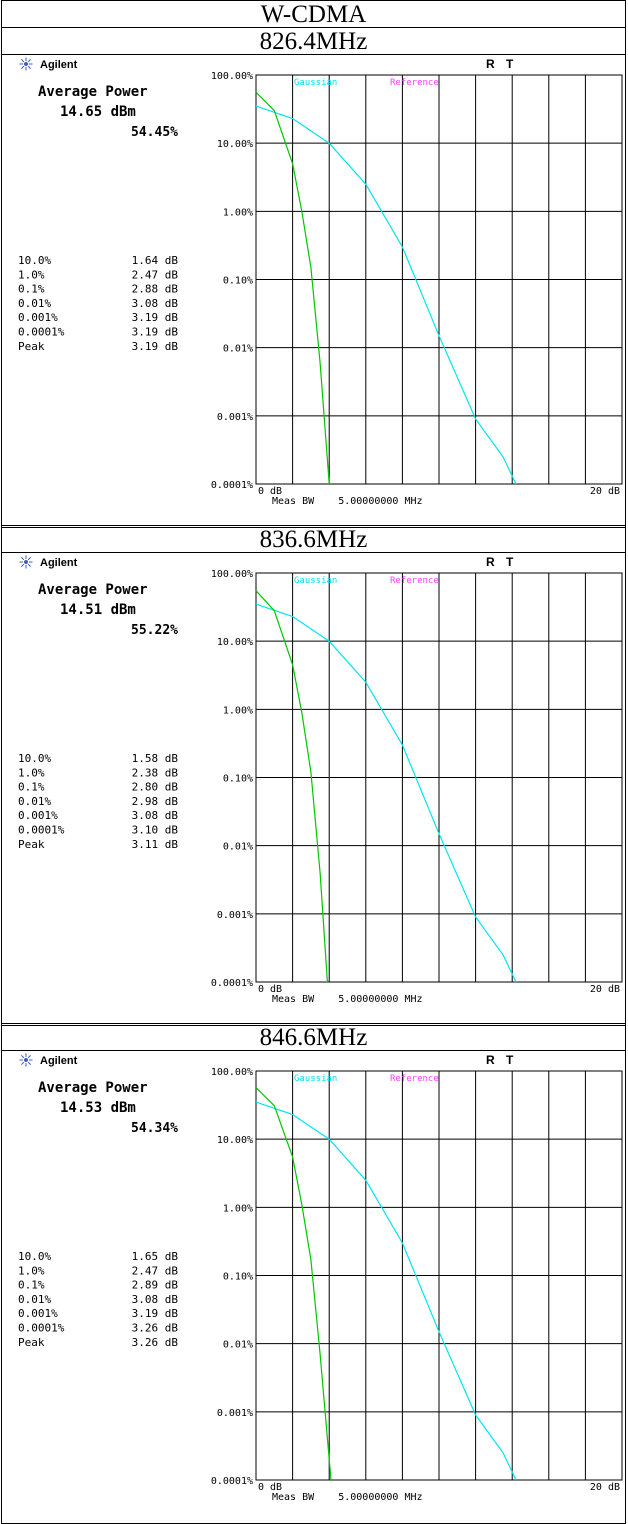  I want to click on meas-bw-footer: Meas BW 5.00000000 MHz, so click(347, 501).